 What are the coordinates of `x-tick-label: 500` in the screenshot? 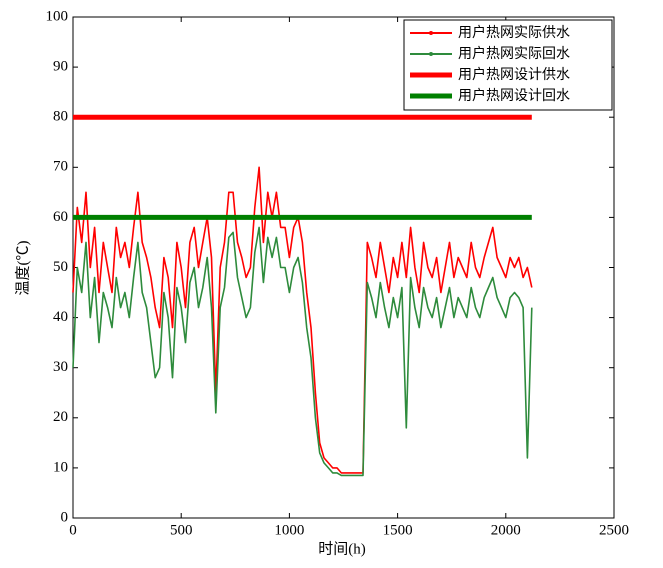 It's located at (181, 530).